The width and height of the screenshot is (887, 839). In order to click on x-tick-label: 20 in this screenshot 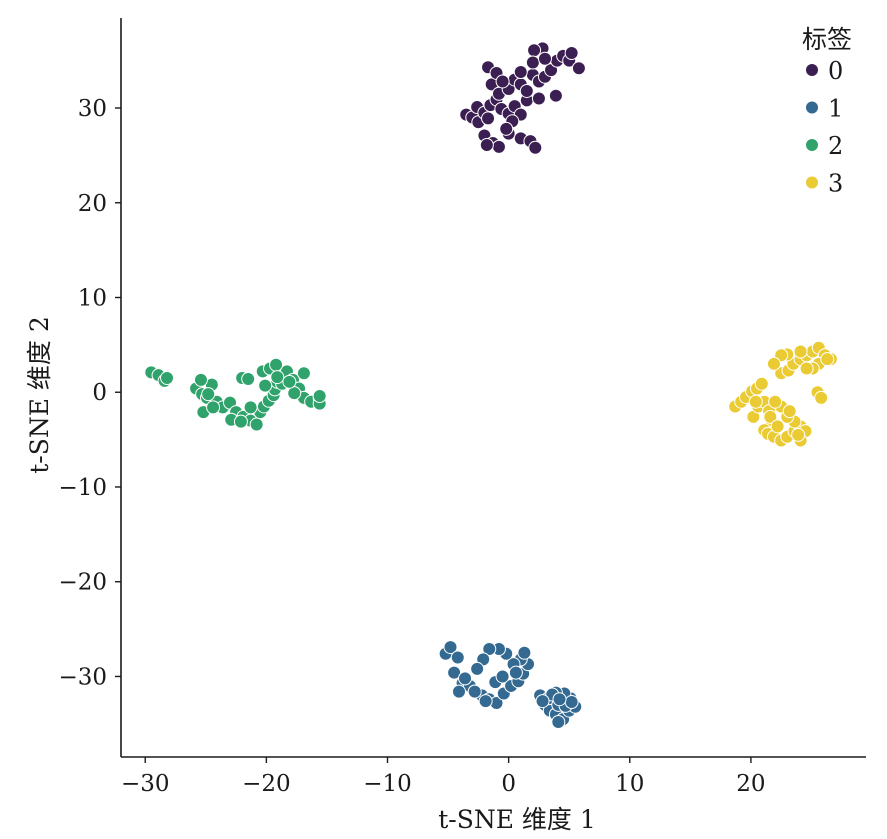, I will do `click(750, 784)`.